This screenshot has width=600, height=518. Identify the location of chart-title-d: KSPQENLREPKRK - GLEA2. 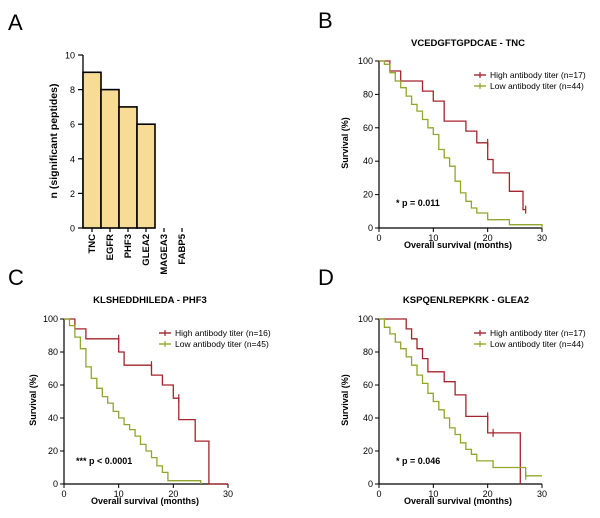
(466, 300).